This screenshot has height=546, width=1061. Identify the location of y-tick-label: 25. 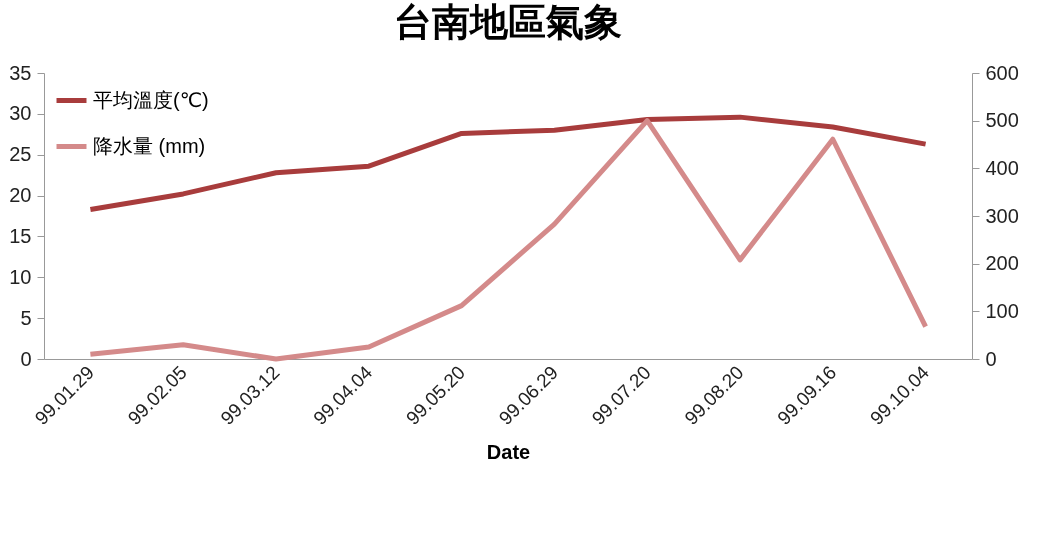
(20, 154).